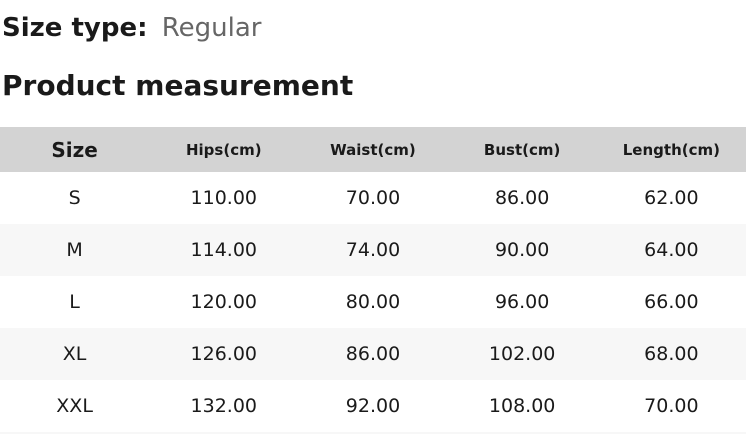 The width and height of the screenshot is (750, 434). I want to click on next-row-peek, so click(373, 433).